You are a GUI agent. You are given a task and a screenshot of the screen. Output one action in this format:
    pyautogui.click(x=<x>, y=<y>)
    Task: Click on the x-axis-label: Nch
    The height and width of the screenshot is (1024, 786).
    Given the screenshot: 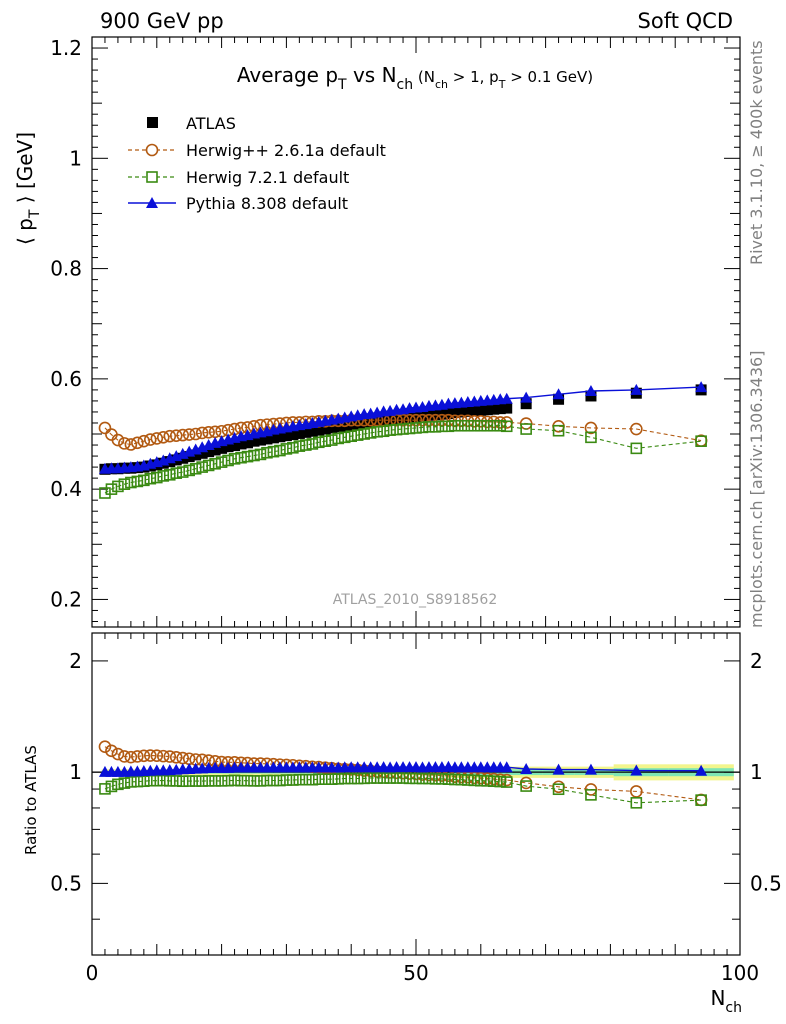 What is the action you would take?
    pyautogui.click(x=726, y=1001)
    